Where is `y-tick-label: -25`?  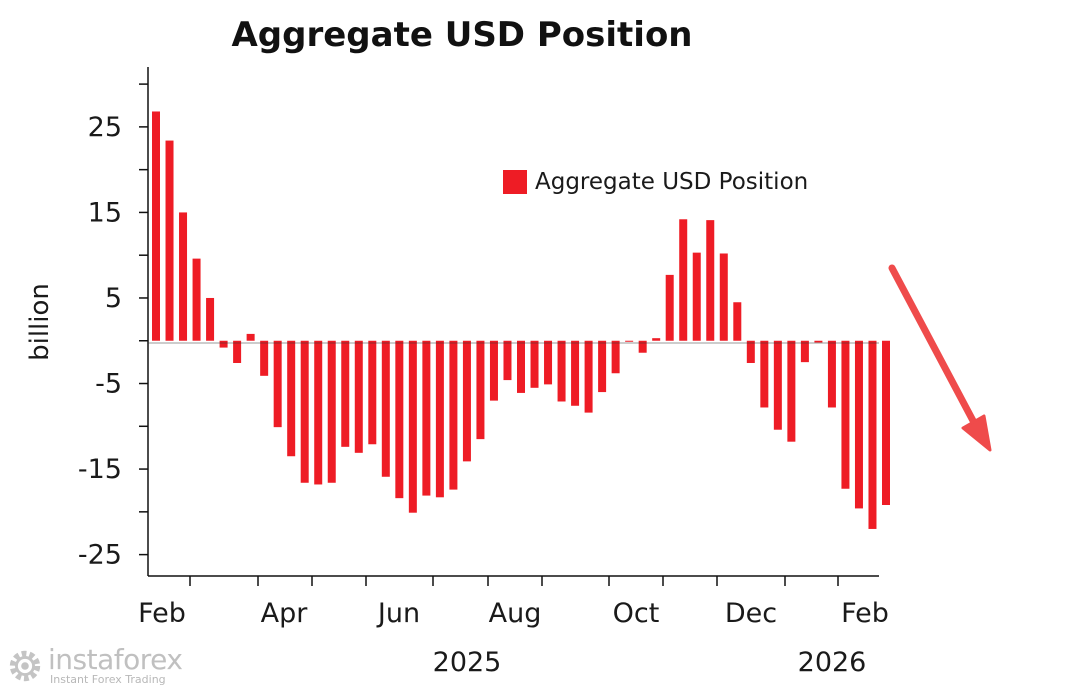
y-tick-label: -25 is located at coordinates (100, 555).